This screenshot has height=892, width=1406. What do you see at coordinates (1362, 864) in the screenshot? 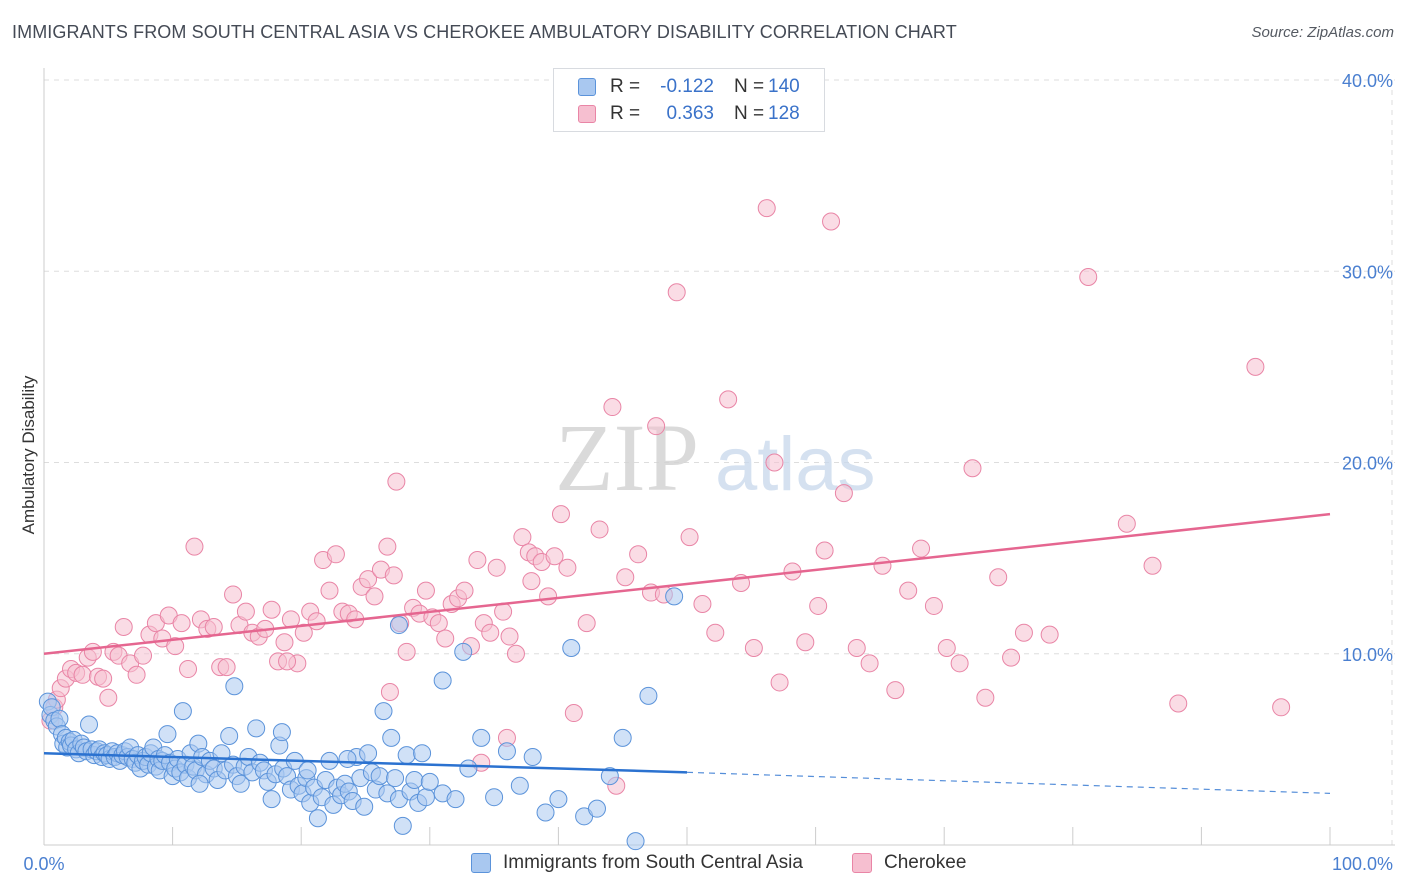
I see `x-tick-label: 100.0%` at bounding box center [1362, 864].